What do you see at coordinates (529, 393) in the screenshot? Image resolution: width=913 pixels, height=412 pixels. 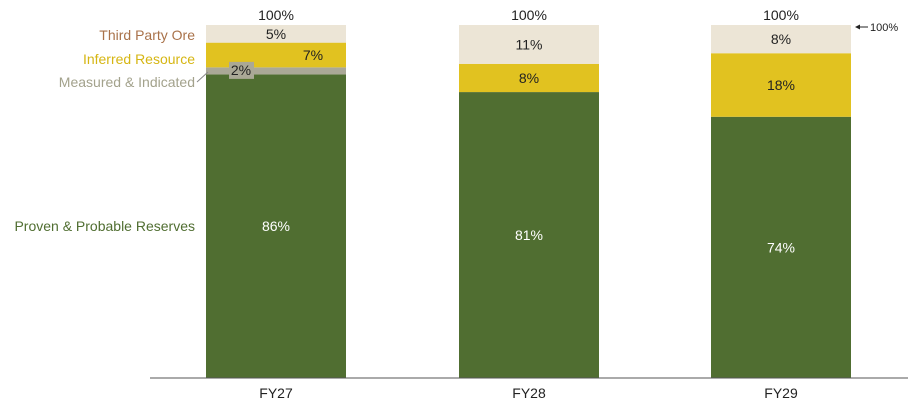 I see `x-tick-label: FY28` at bounding box center [529, 393].